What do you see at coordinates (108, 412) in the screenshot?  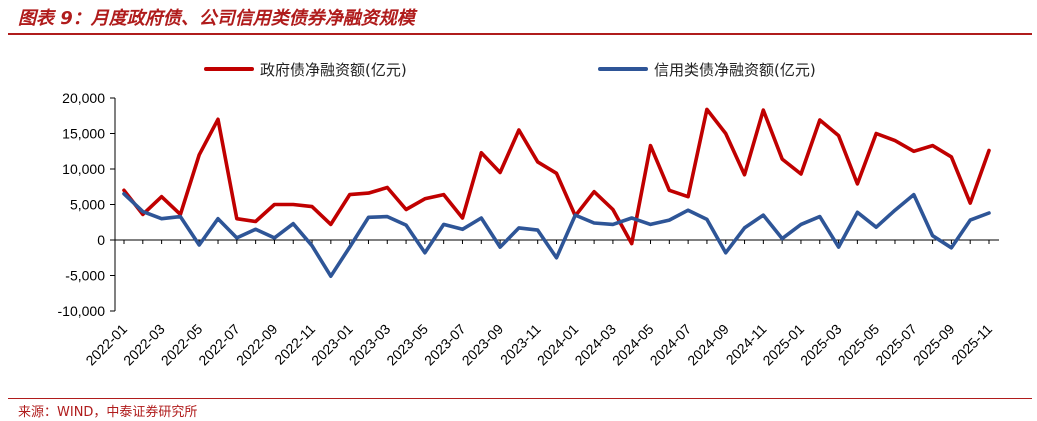 I see `source-note: 来源：WIND，中泰证券研究所` at bounding box center [108, 412].